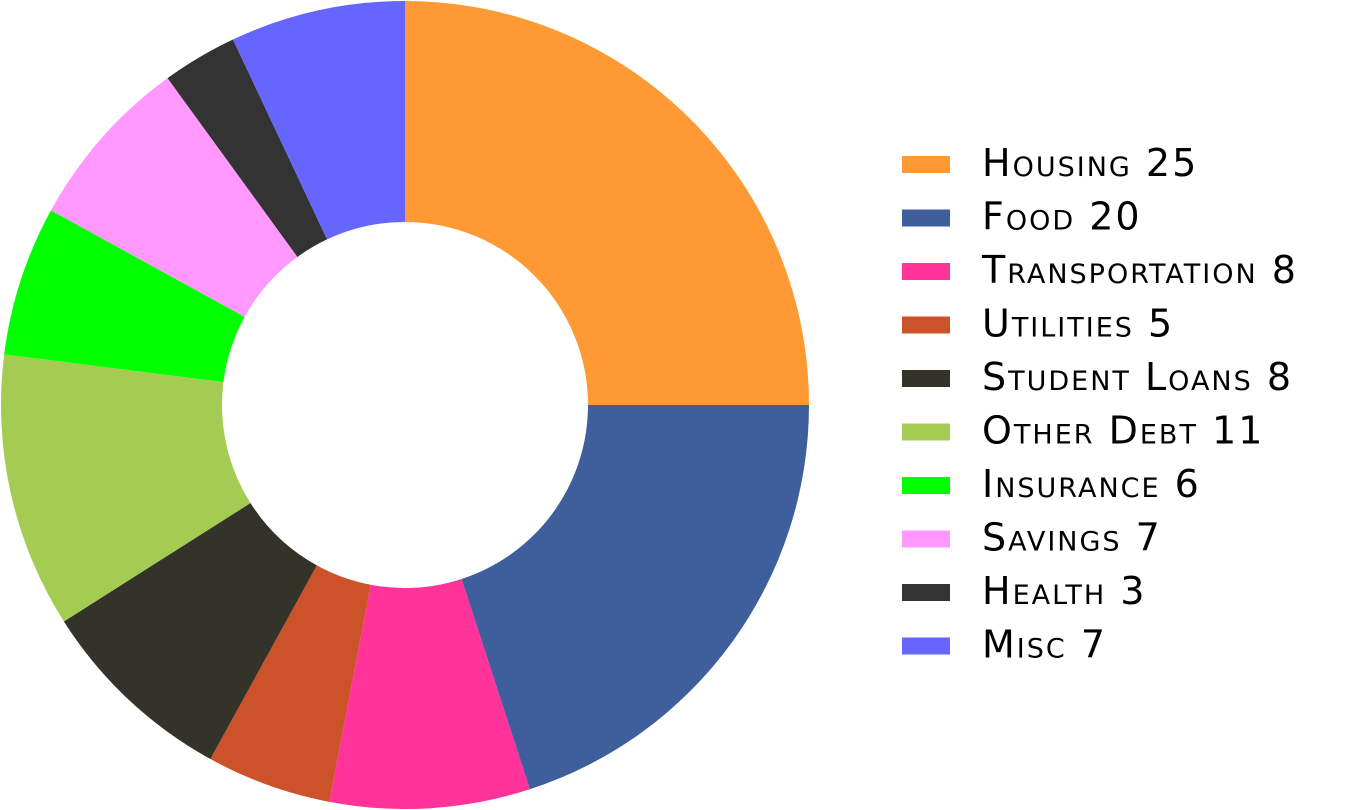 Image resolution: width=1352 pixels, height=810 pixels. What do you see at coordinates (1044, 645) in the screenshot?
I see `legend-label: Misc 7` at bounding box center [1044, 645].